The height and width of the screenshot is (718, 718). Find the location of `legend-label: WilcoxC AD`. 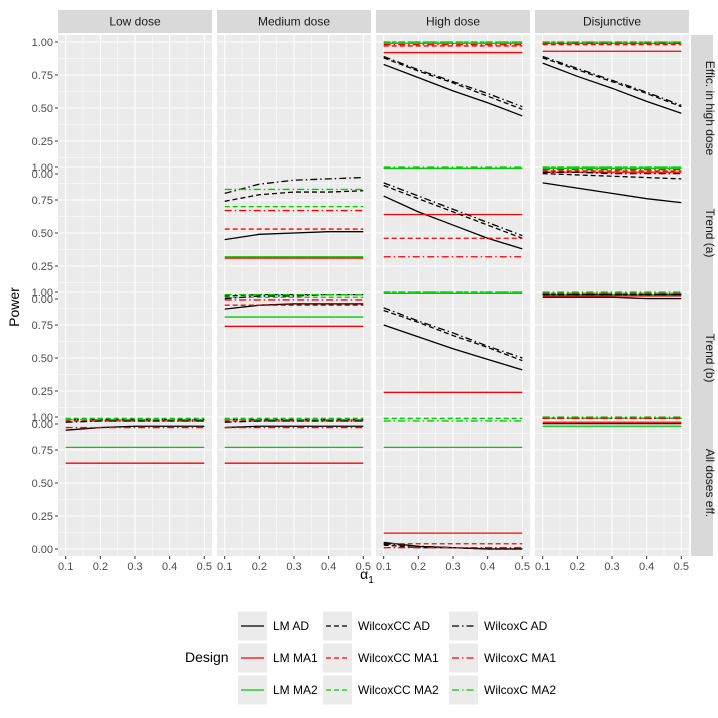

legend-label: WilcoxC AD is located at coordinates (516, 626).